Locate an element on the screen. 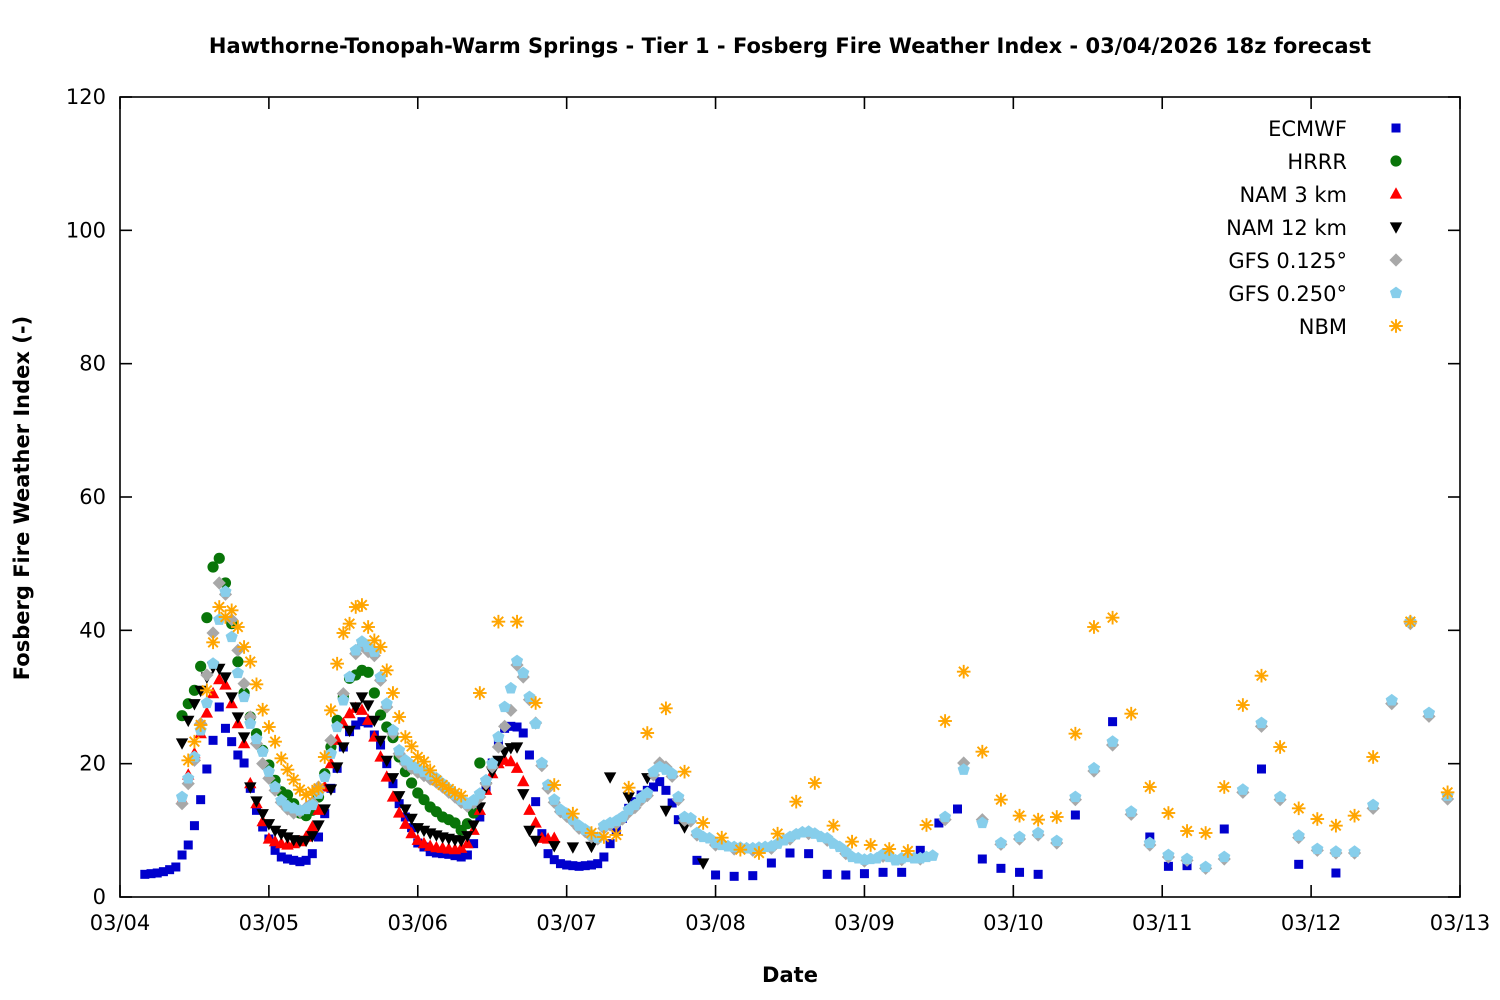  y-tick-label: 80 is located at coordinates (92, 364).